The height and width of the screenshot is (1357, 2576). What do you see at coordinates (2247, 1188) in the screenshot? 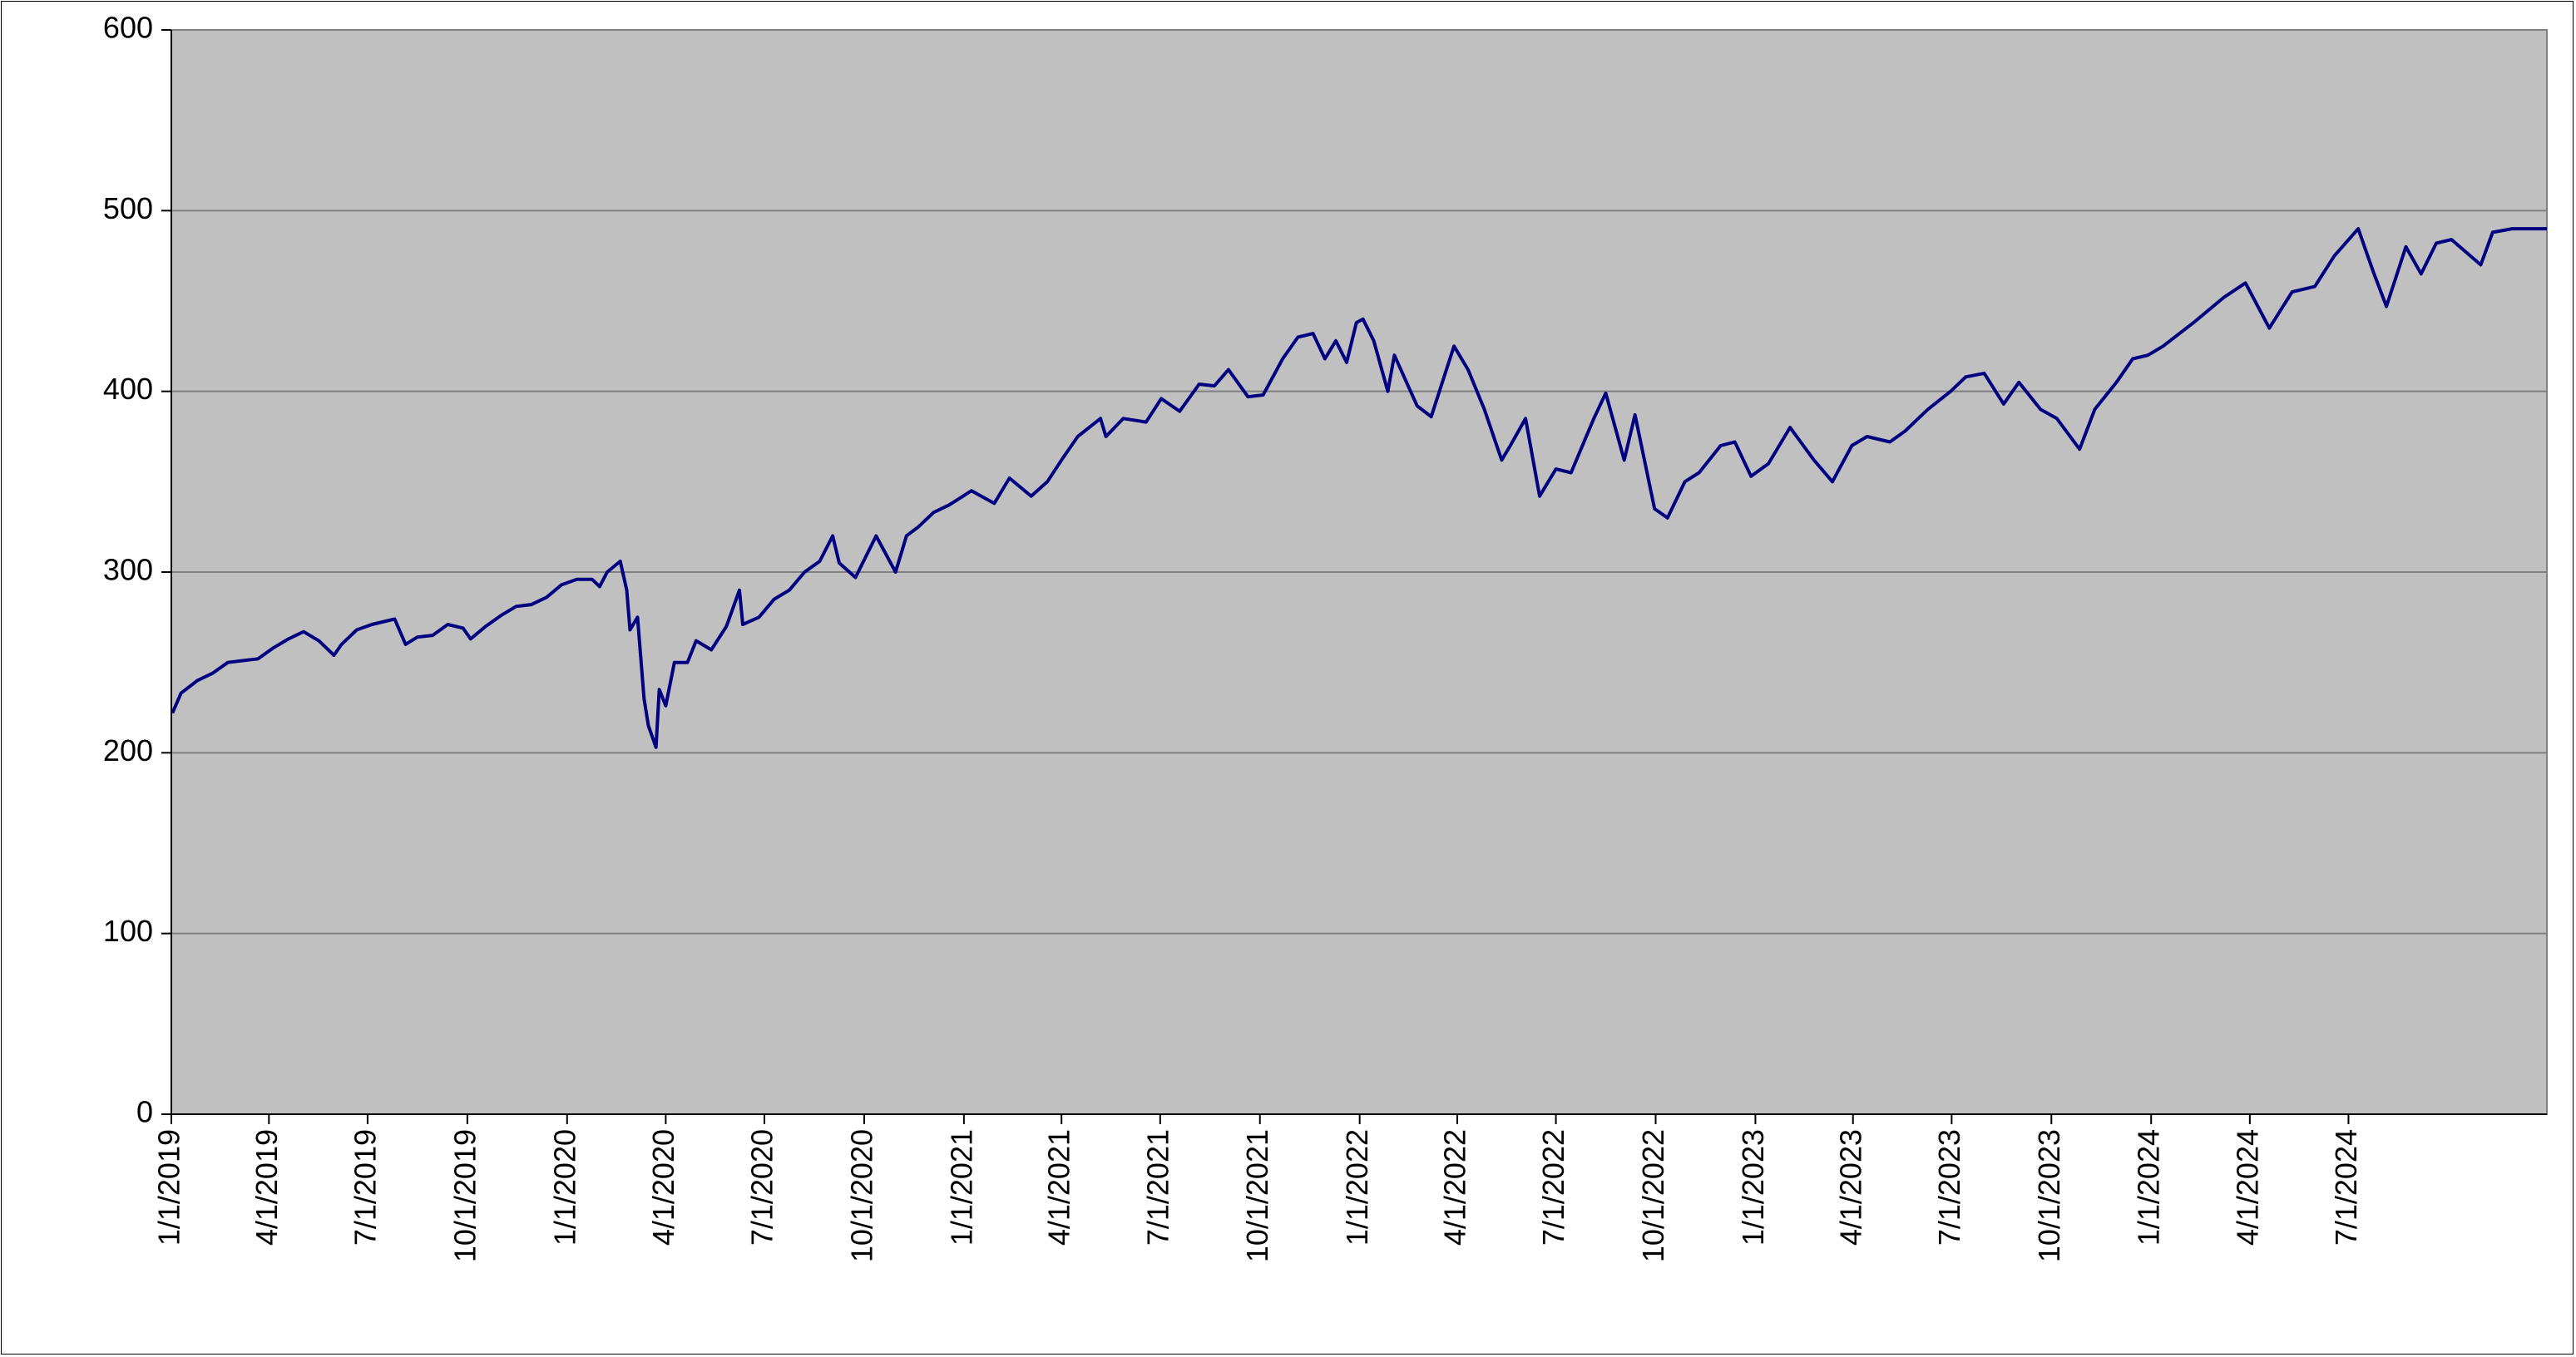
I see `x-tick-label: 4/1/2024` at bounding box center [2247, 1188].